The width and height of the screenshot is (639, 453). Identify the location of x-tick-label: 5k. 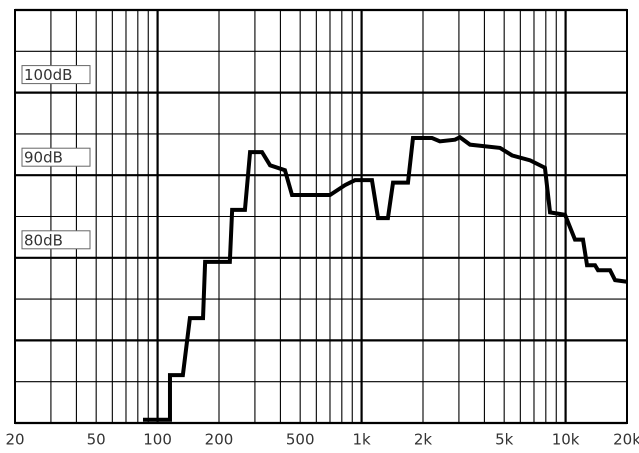
(504, 440).